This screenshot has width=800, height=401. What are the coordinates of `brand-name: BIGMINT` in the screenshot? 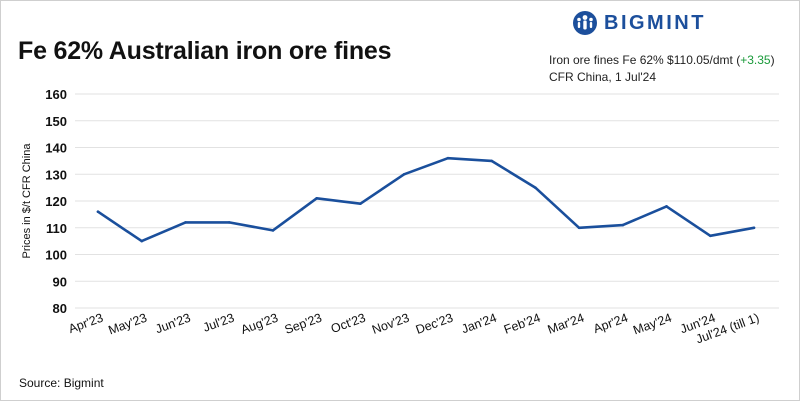 It's located at (655, 22).